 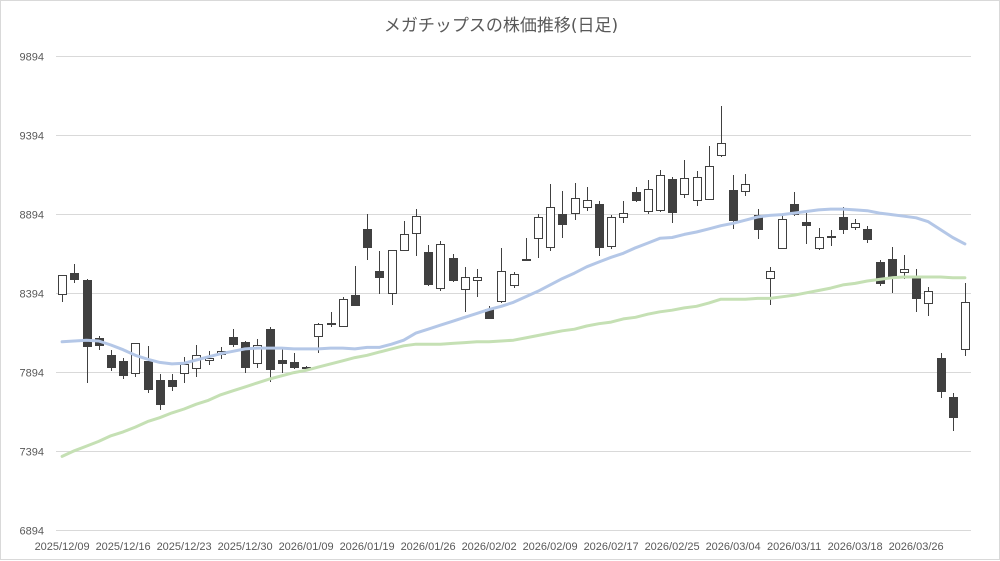 I want to click on x-tick-label: 2026/02/09, so click(x=550, y=547).